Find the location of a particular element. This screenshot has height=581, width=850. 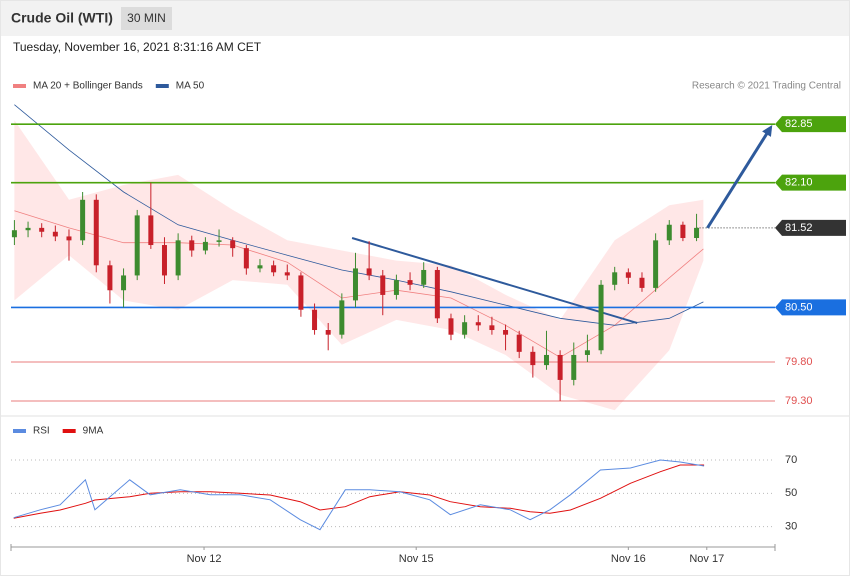

legend-label: RSI is located at coordinates (41, 431).